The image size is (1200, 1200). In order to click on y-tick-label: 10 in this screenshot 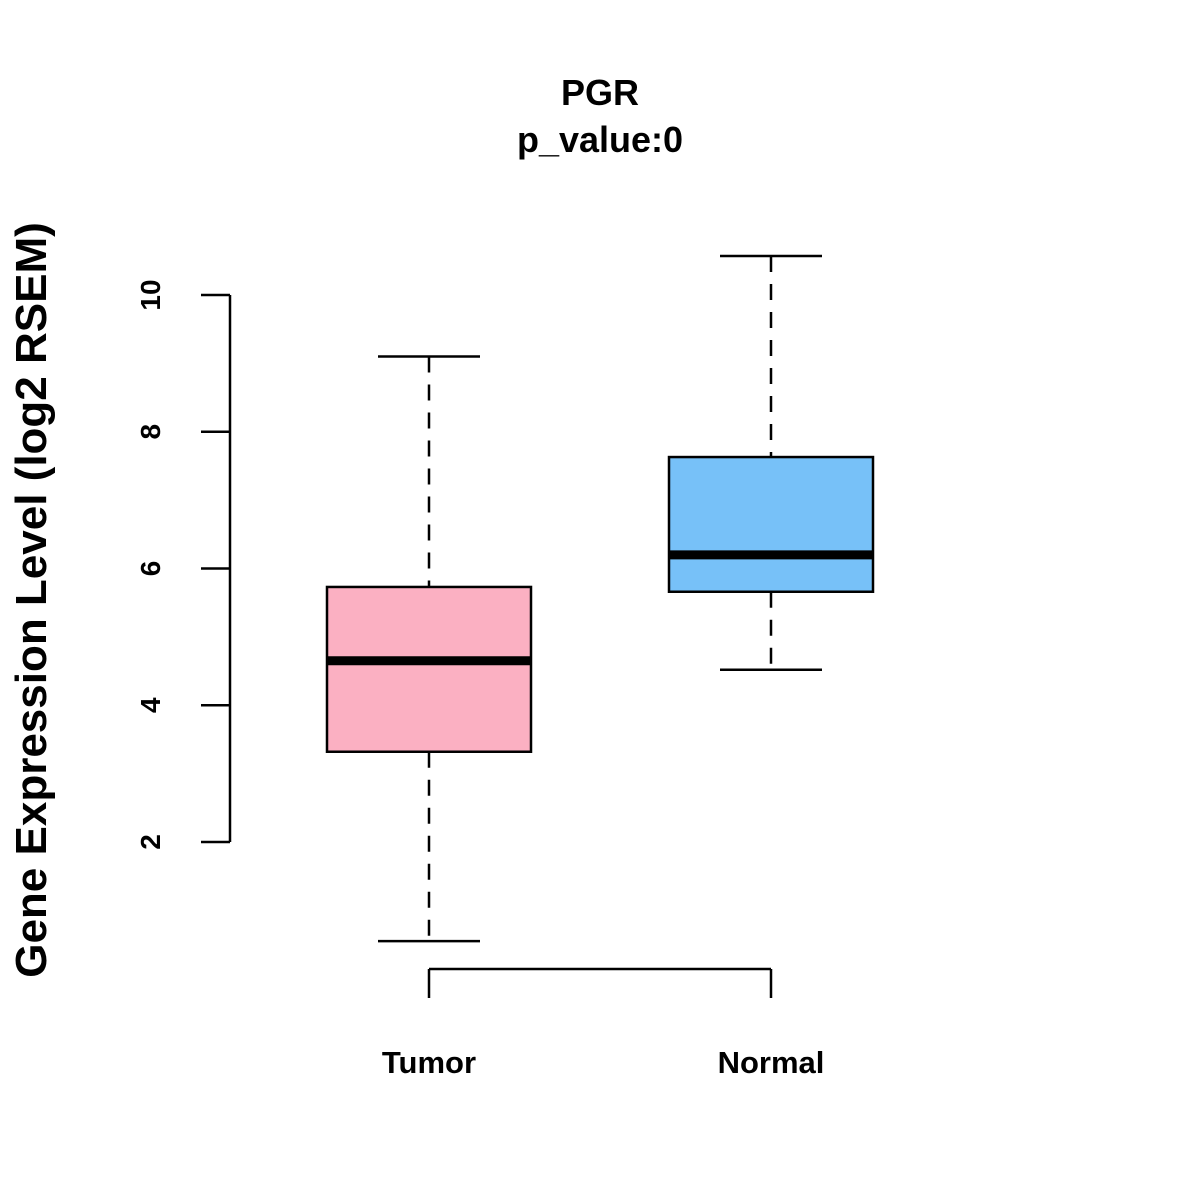, I will do `click(150, 294)`.